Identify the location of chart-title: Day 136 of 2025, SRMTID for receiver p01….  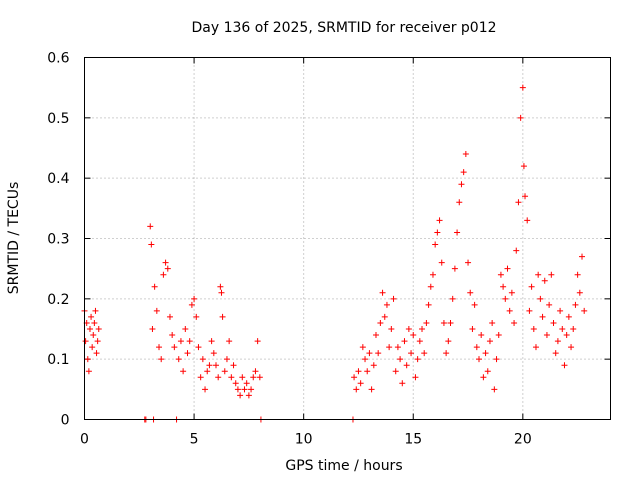
(343, 28).